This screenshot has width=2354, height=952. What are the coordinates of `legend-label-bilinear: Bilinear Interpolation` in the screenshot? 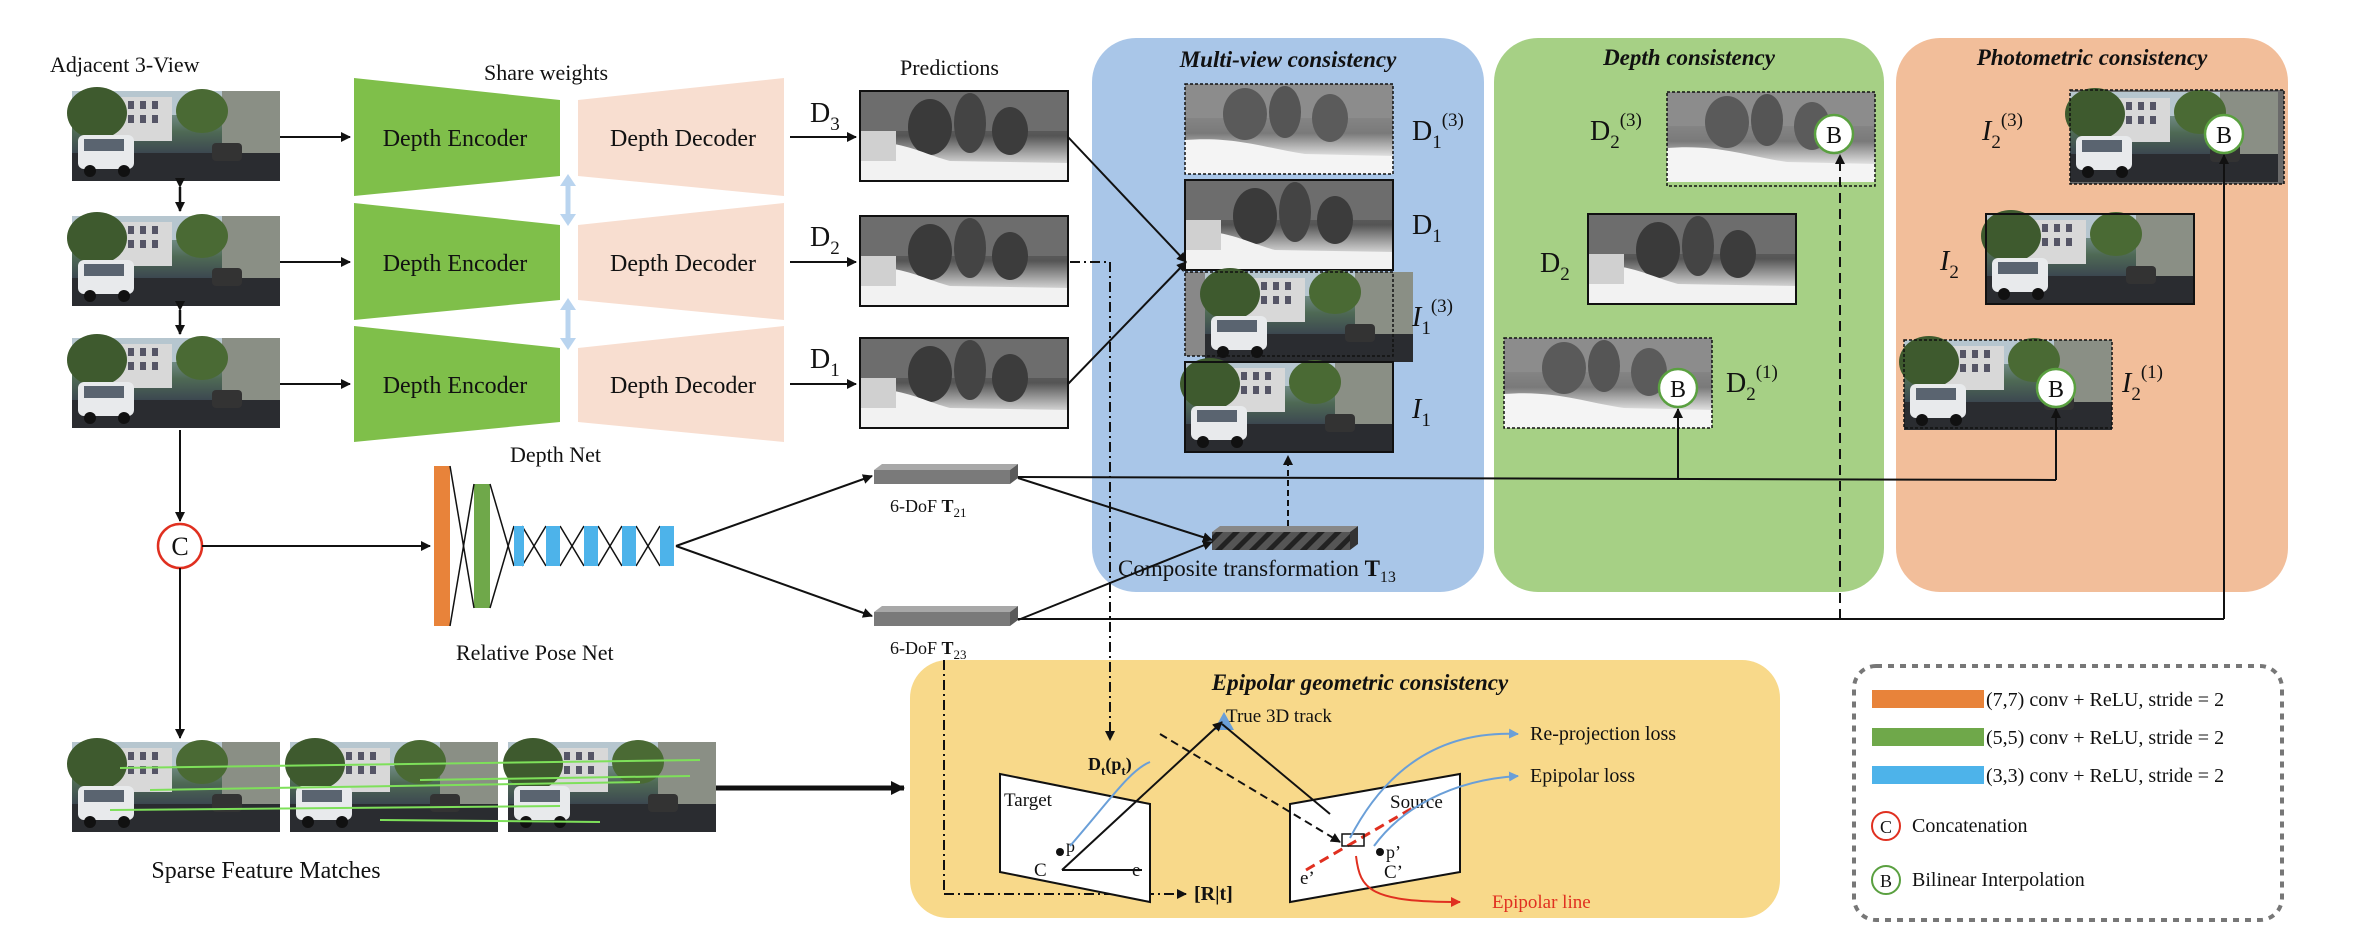 It's located at (1998, 880).